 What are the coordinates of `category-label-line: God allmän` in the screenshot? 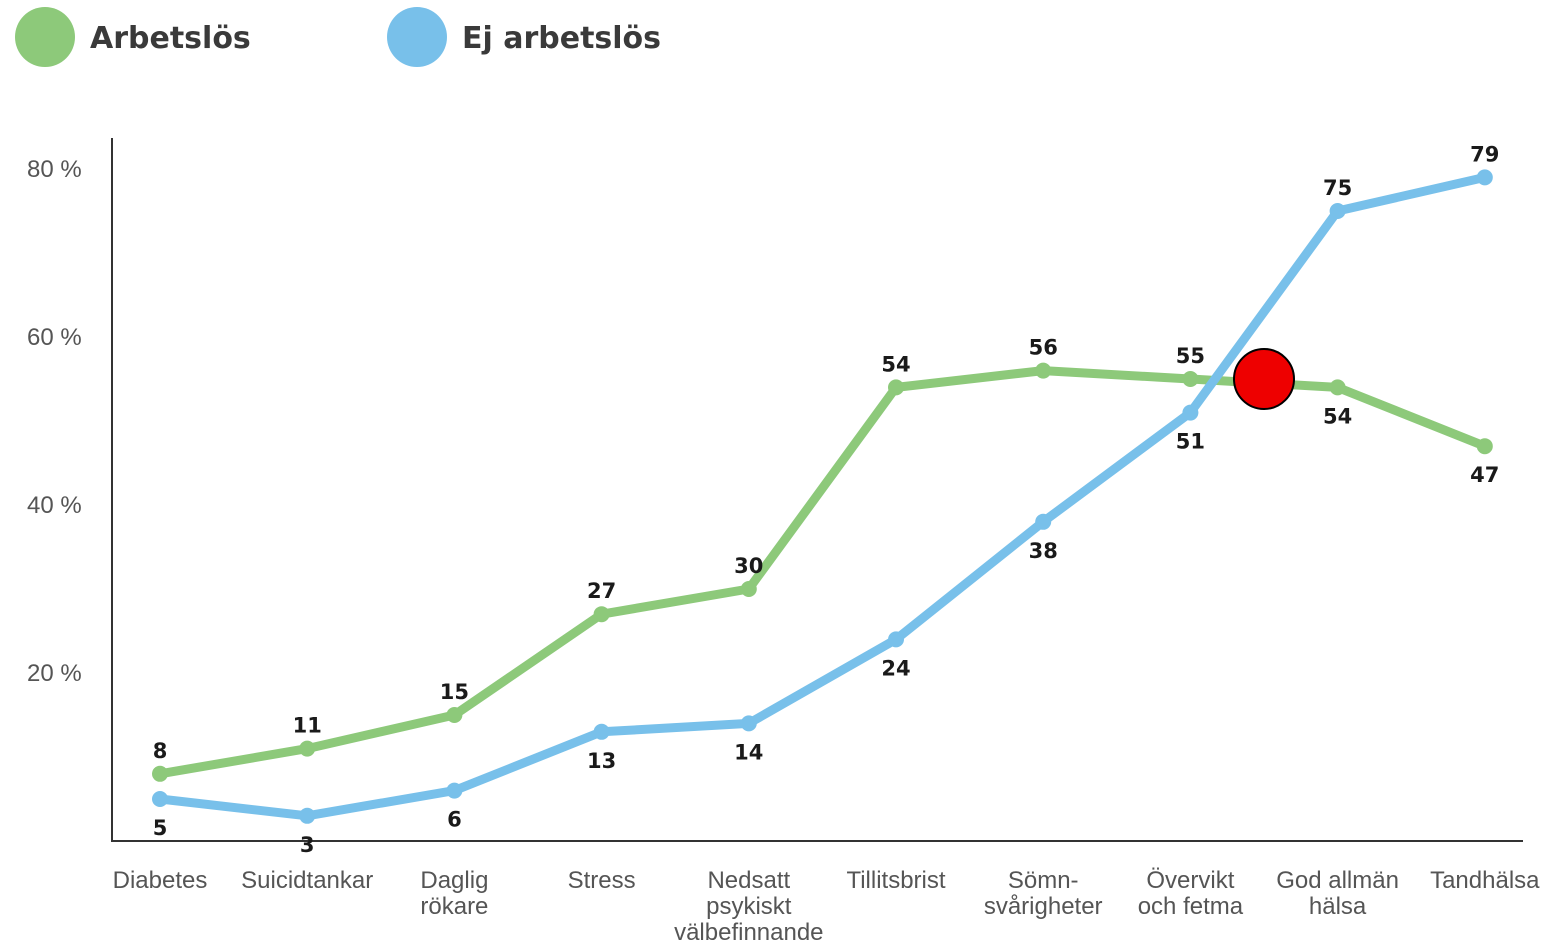 It's located at (1337, 880).